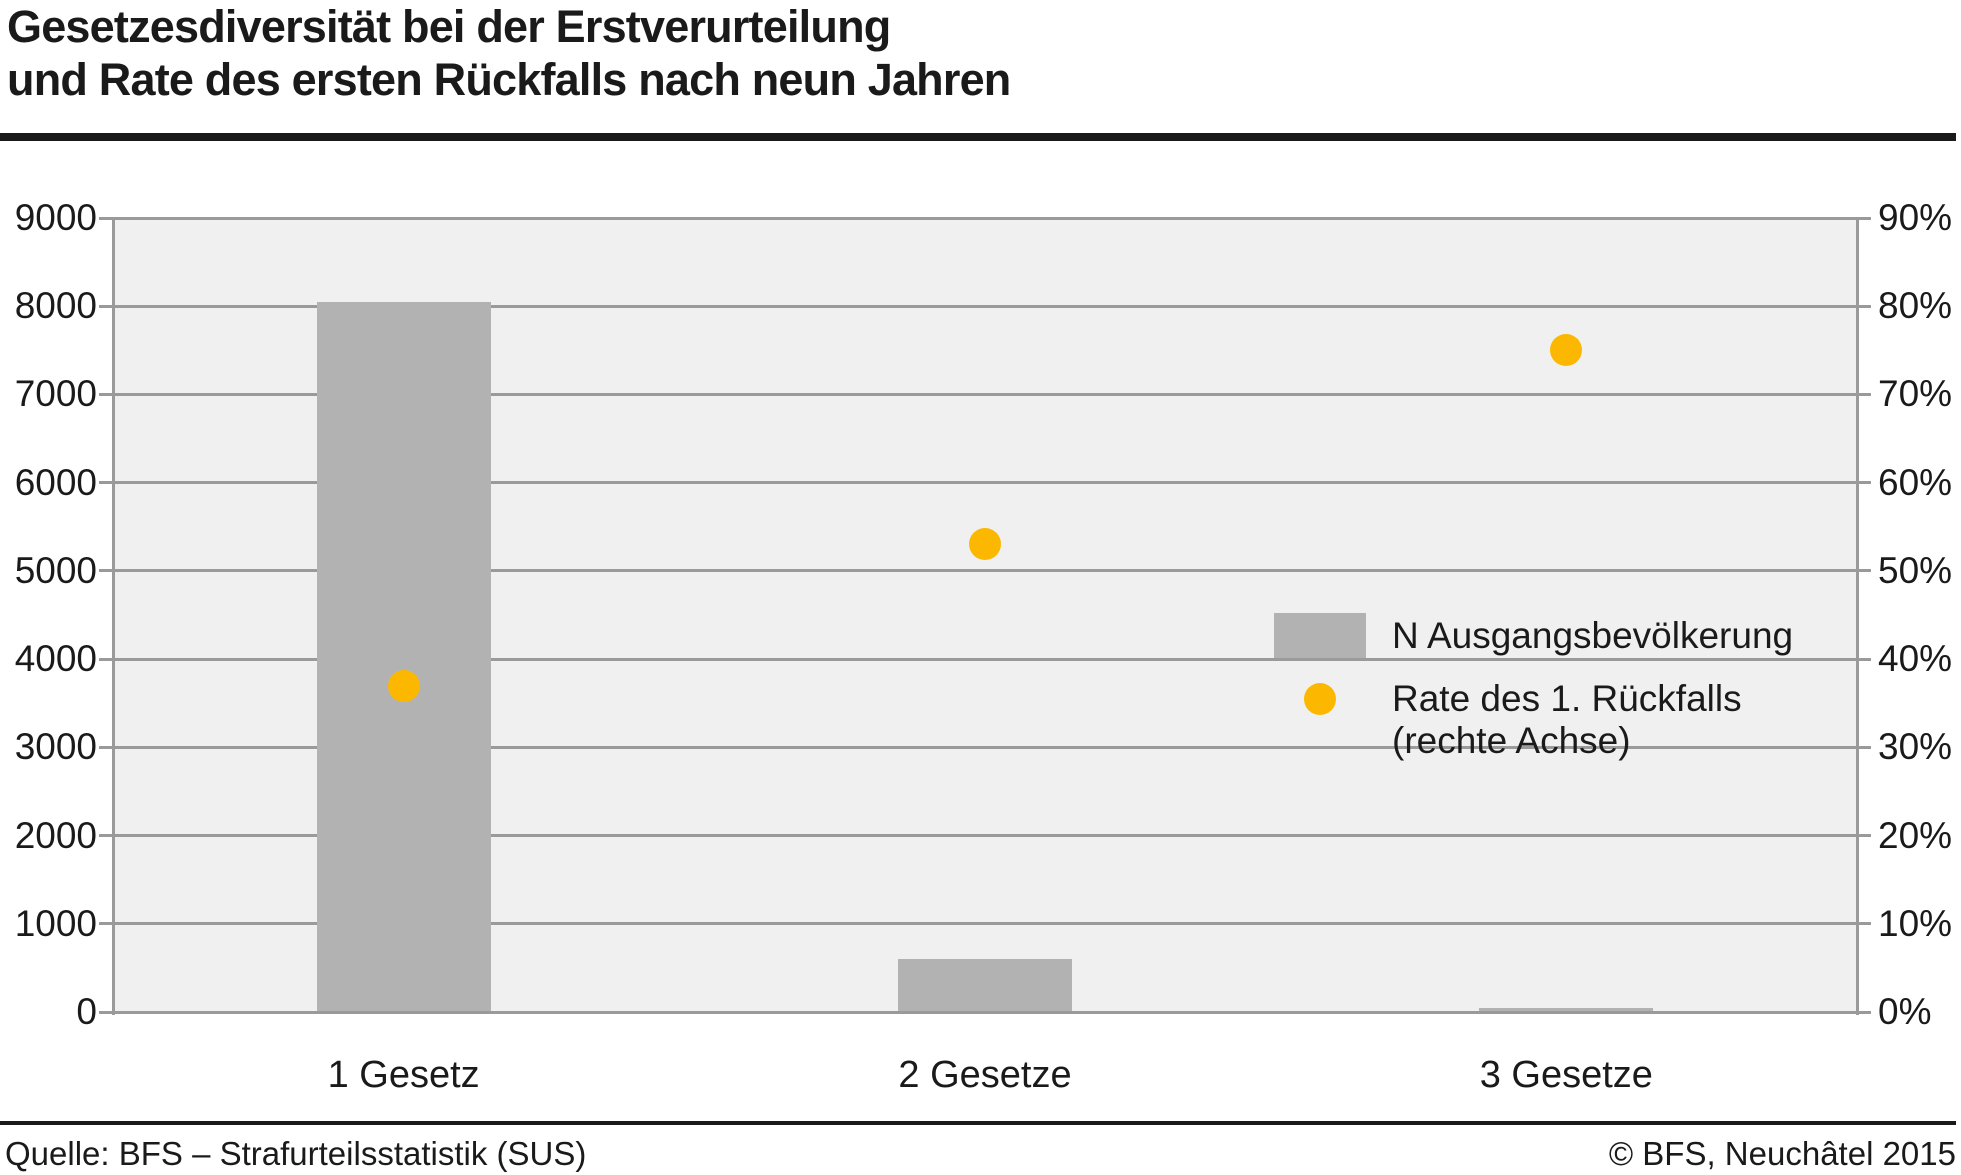 Image resolution: width=1961 pixels, height=1175 pixels. What do you see at coordinates (1782, 1153) in the screenshot?
I see `copyright-note: © BFS, Neuchâtel 2015` at bounding box center [1782, 1153].